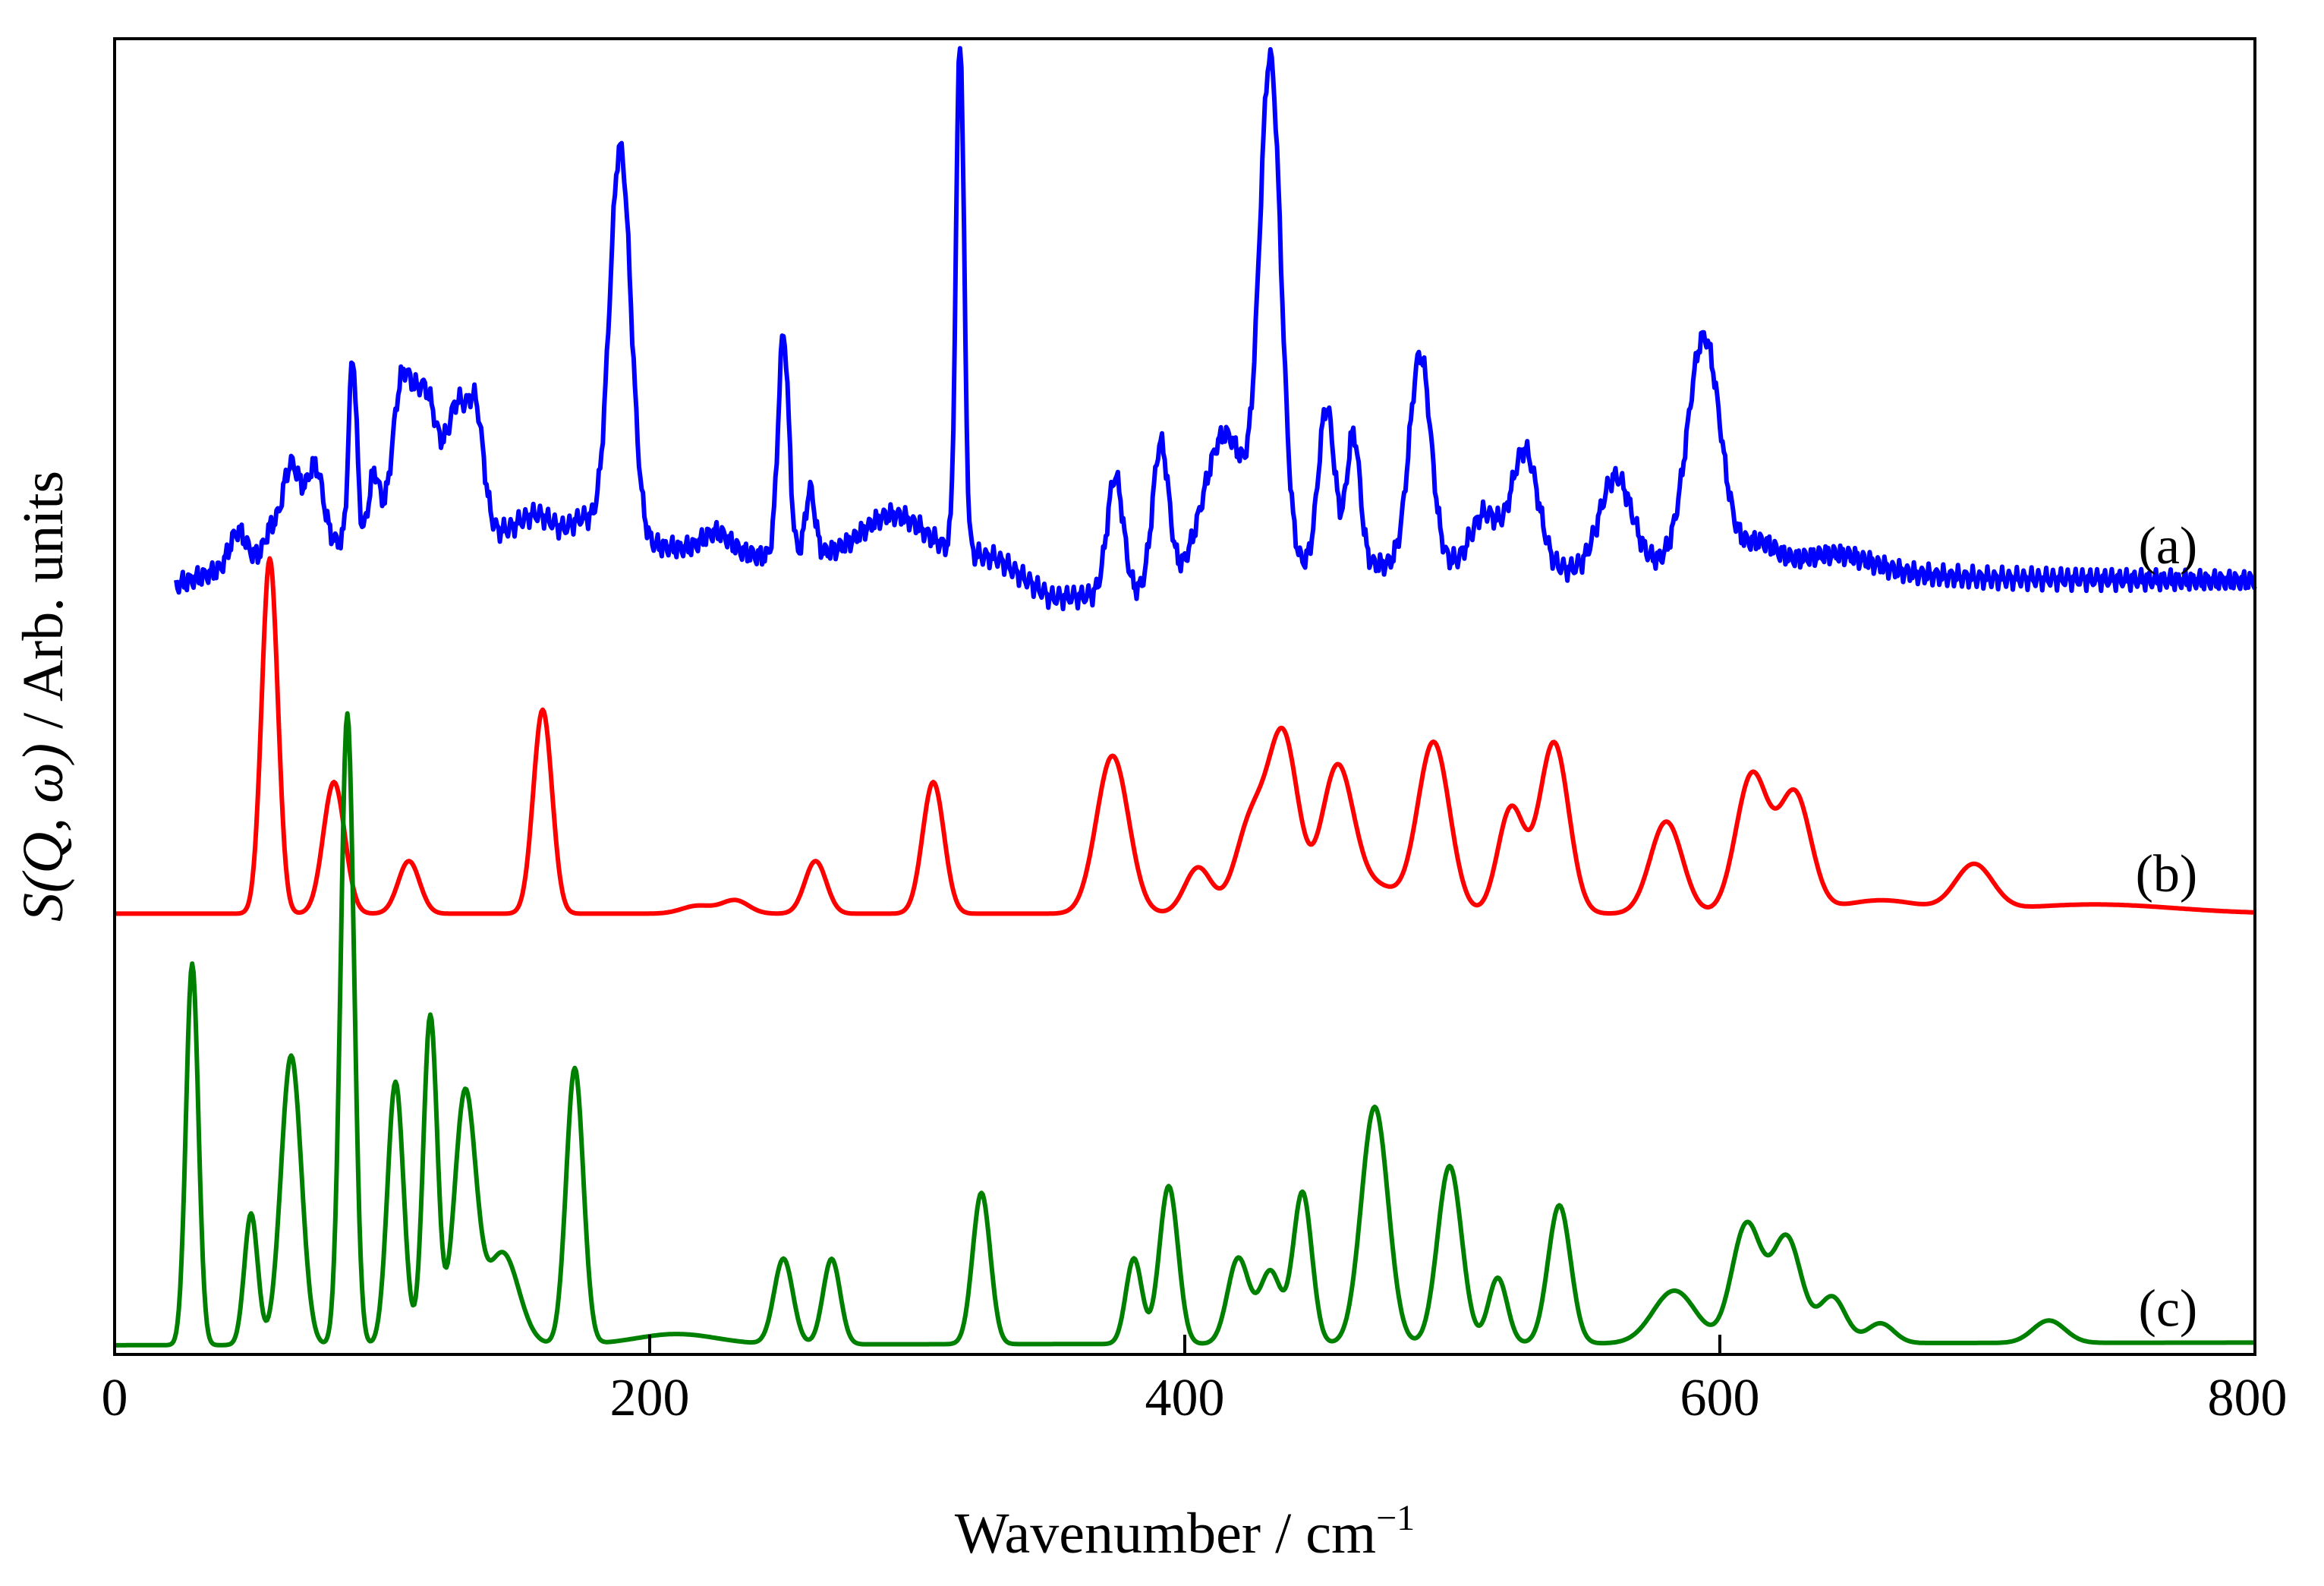 The height and width of the screenshot is (1586, 2324). What do you see at coordinates (1185, 1398) in the screenshot?
I see `x-tick-label: 400` at bounding box center [1185, 1398].